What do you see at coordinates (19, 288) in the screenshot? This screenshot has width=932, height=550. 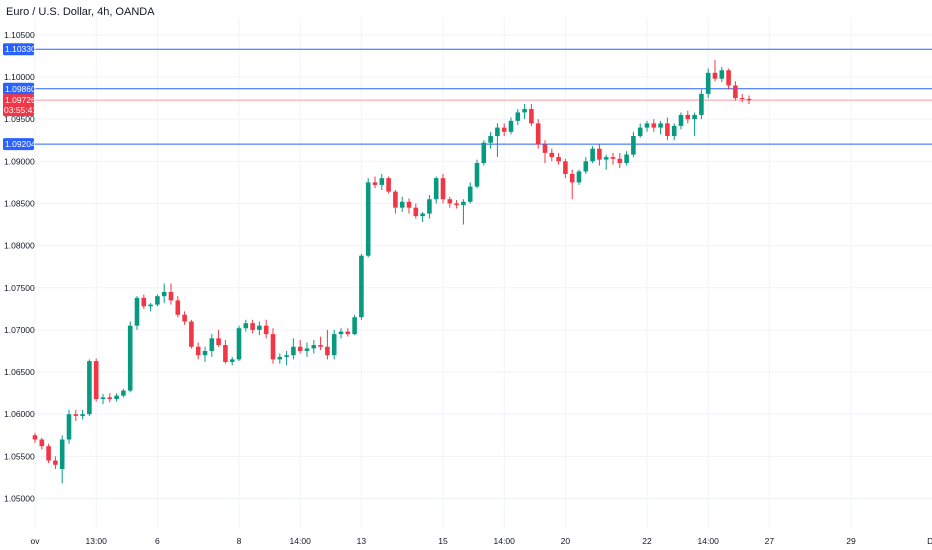 I see `y-tick-label: 1.07500` at bounding box center [19, 288].